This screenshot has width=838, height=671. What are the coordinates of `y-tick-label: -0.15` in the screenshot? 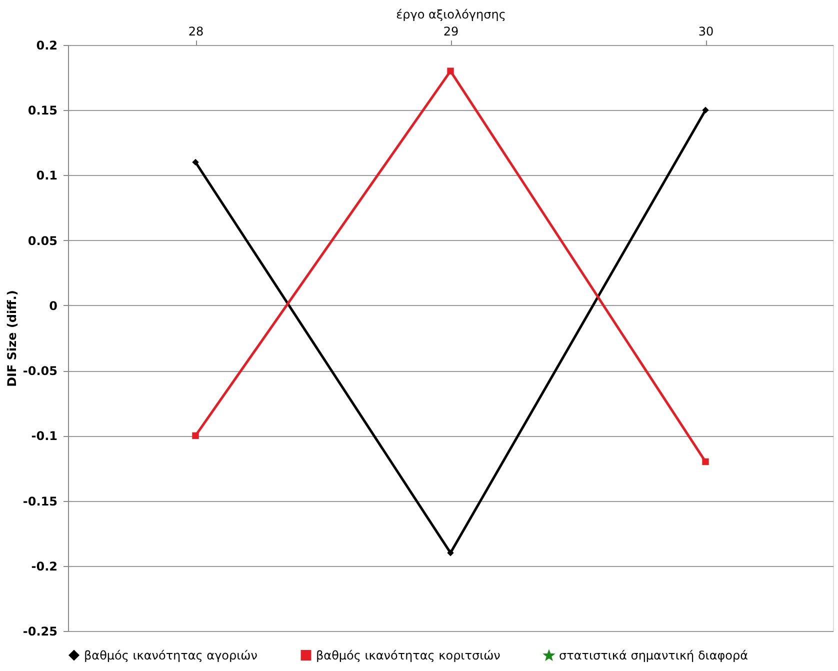 It's located at (40, 501).